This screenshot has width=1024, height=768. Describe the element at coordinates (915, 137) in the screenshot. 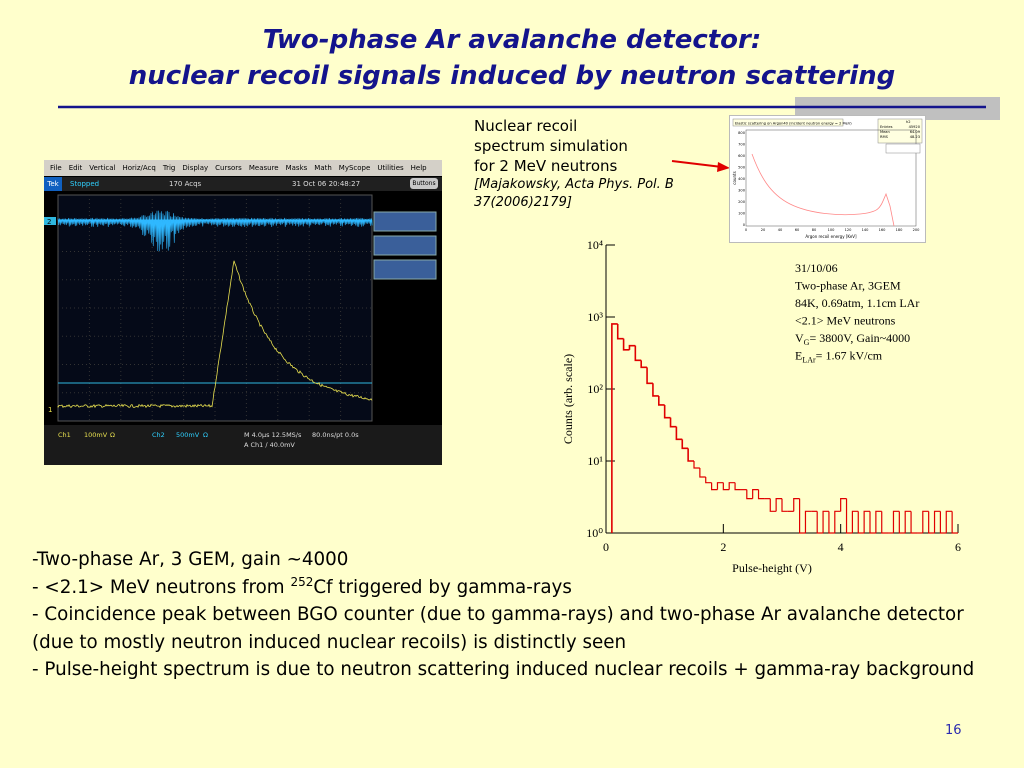

I see `sim-stat-value: 48.23` at that location.